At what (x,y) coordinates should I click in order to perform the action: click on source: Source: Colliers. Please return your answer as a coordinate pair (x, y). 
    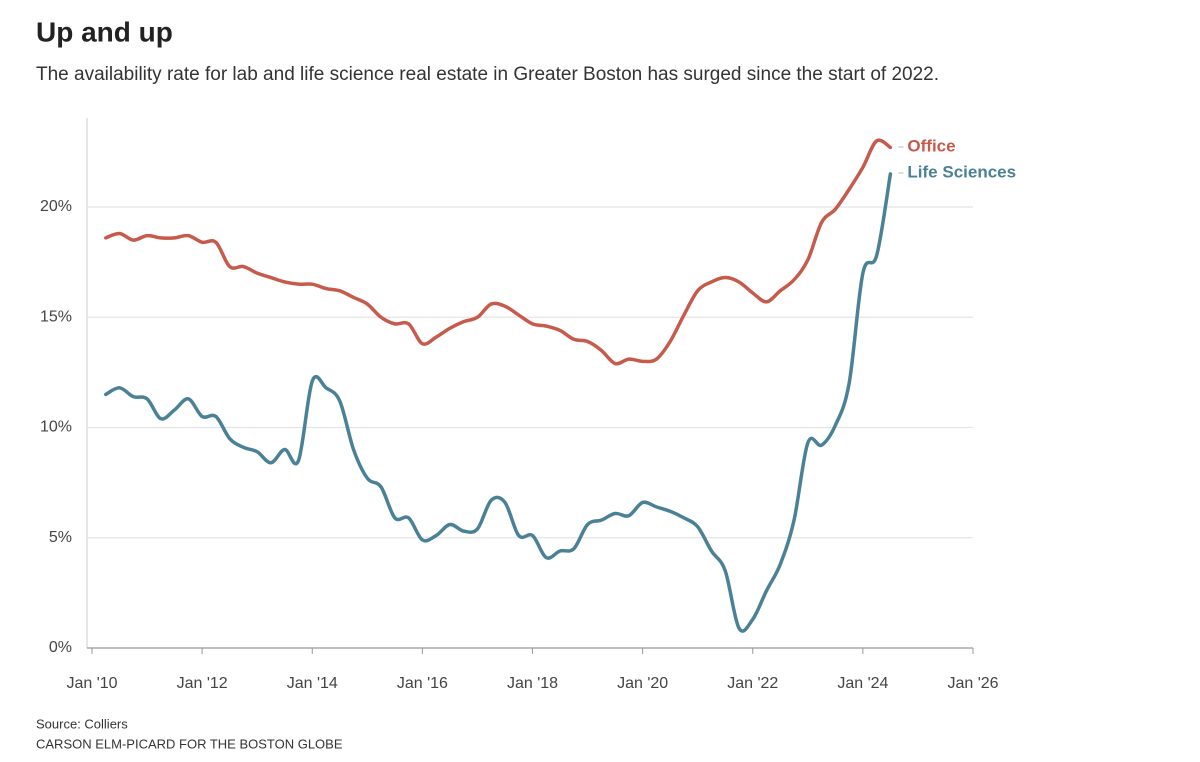
    Looking at the image, I should click on (82, 723).